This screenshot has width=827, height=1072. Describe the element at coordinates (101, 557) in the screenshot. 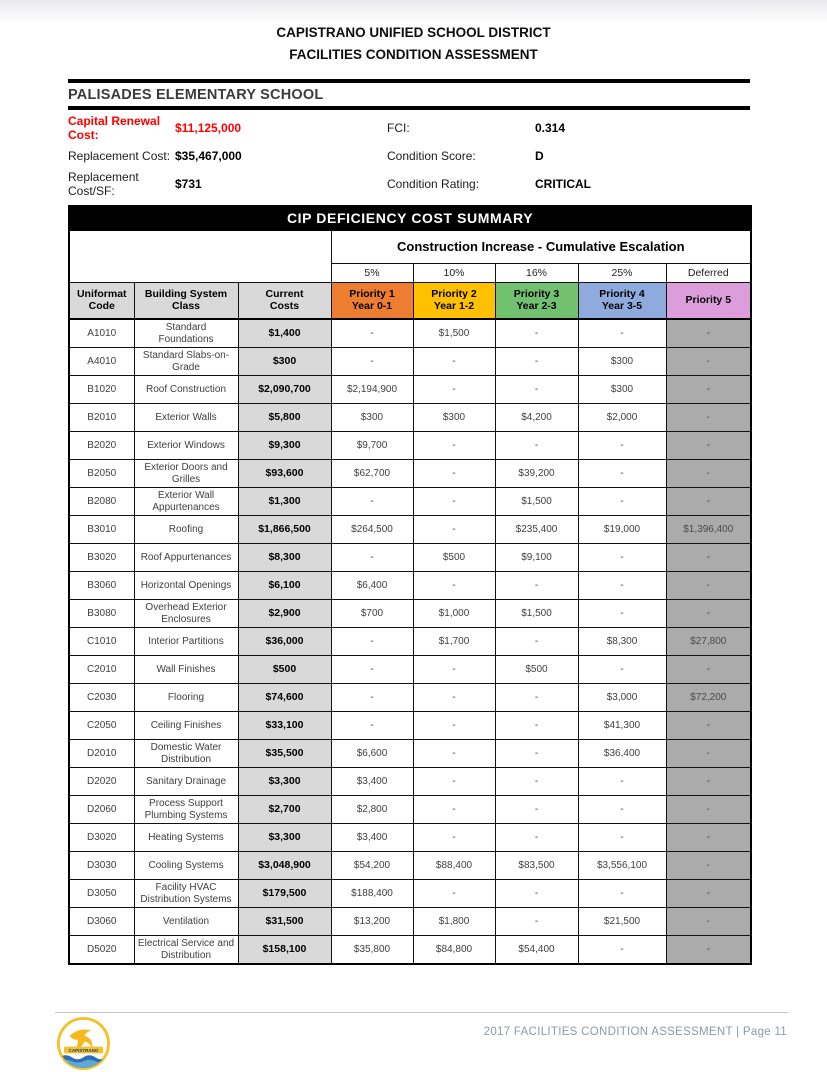

I see `uniformat-code-cell: B3020` at that location.